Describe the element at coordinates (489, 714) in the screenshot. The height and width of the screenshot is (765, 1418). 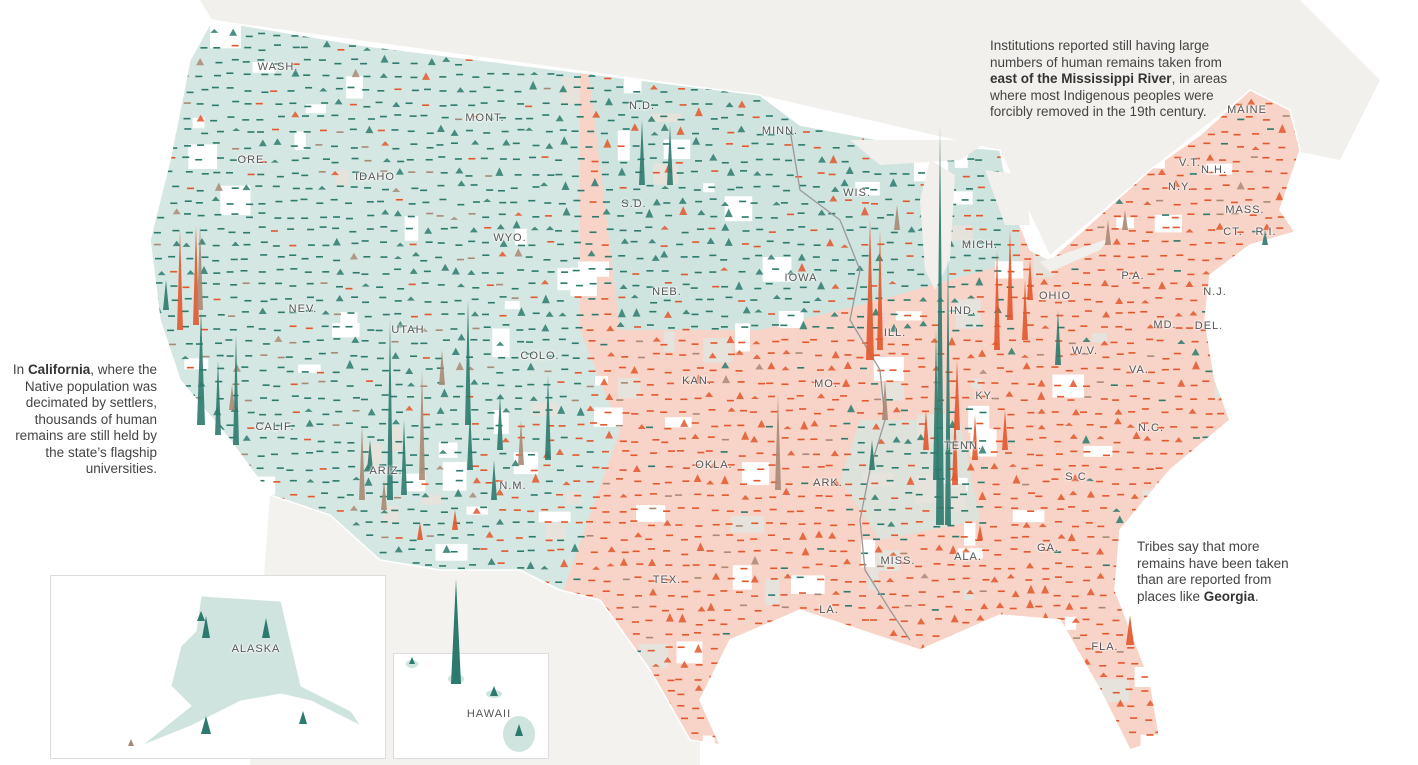
I see `state-label-hawaii: HAWAII` at that location.